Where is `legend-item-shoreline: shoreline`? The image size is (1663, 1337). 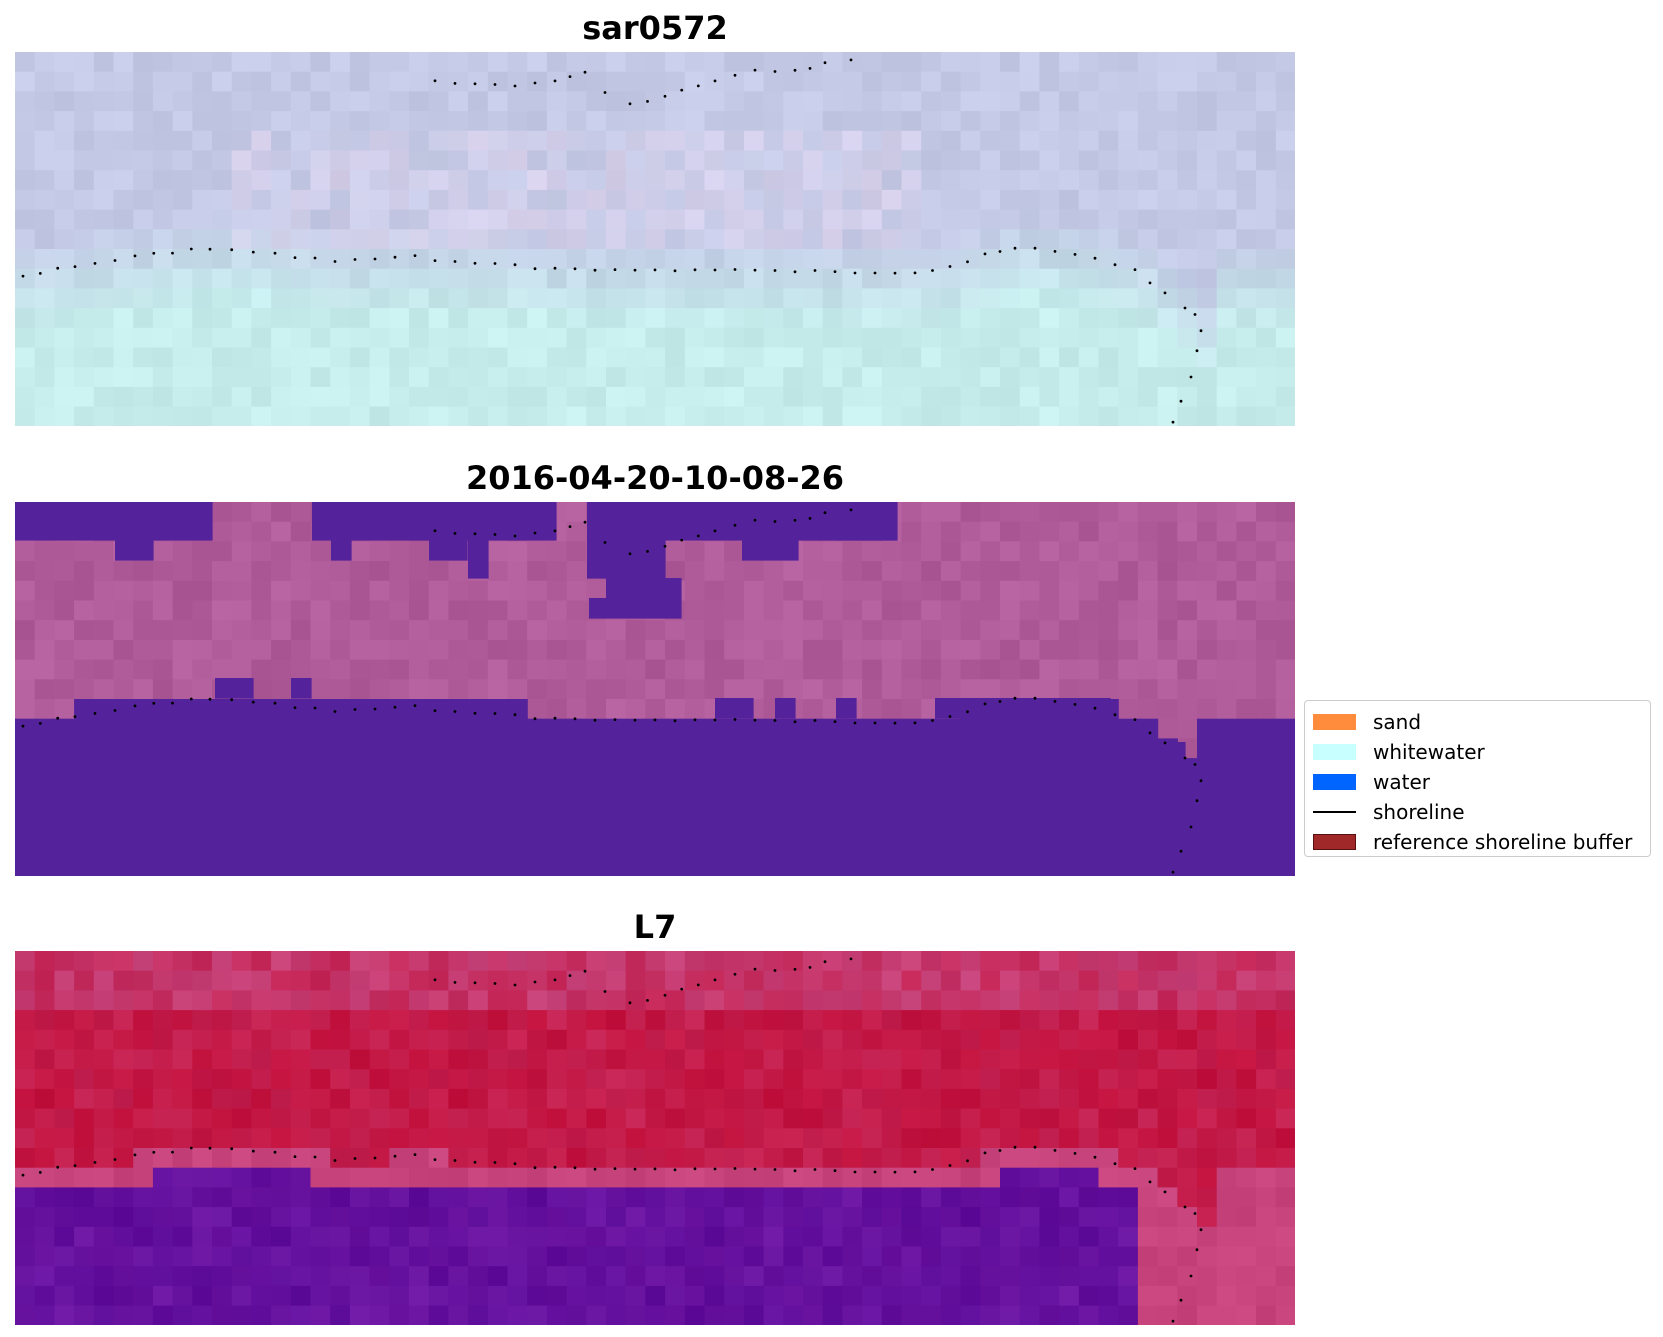
legend-item-shoreline: shoreline is located at coordinates (1477, 812).